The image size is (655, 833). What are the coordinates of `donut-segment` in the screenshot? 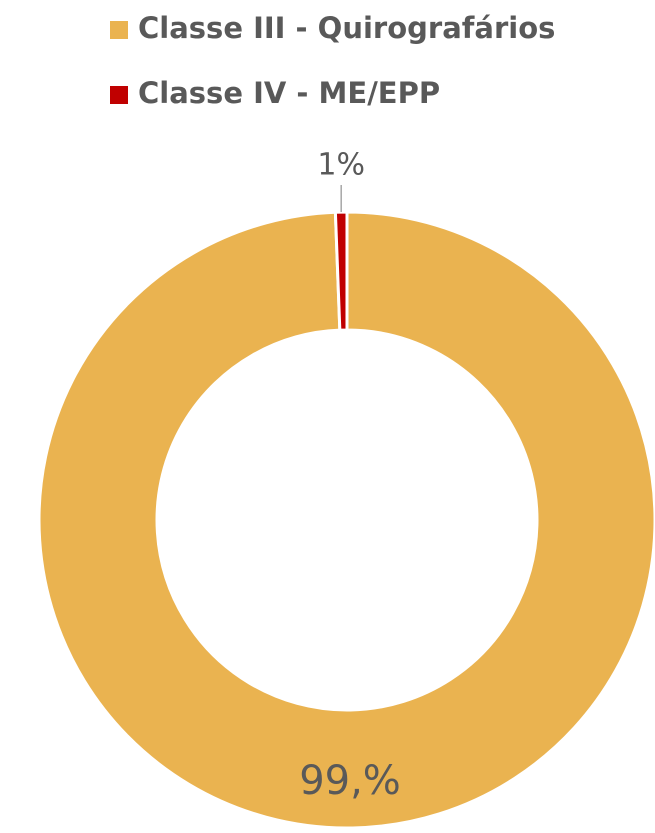 It's located at (341, 271).